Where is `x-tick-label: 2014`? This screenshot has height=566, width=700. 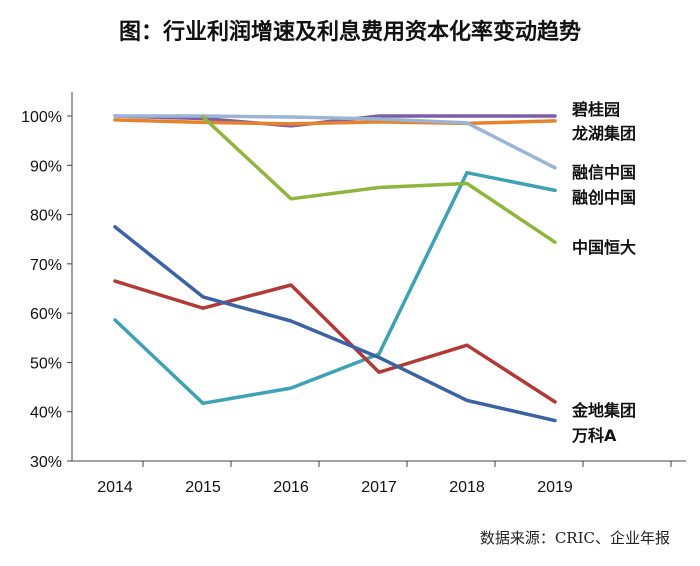 x-tick-label: 2014 is located at coordinates (115, 487).